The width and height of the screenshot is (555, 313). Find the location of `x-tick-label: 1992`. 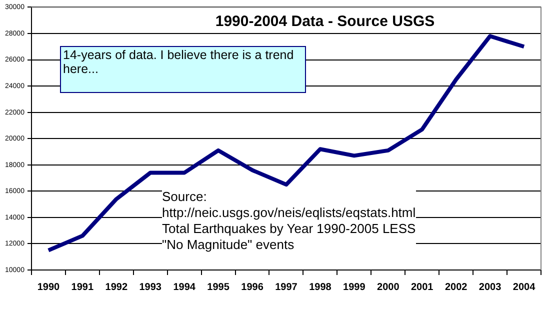

x-tick-label: 1992 is located at coordinates (116, 287).